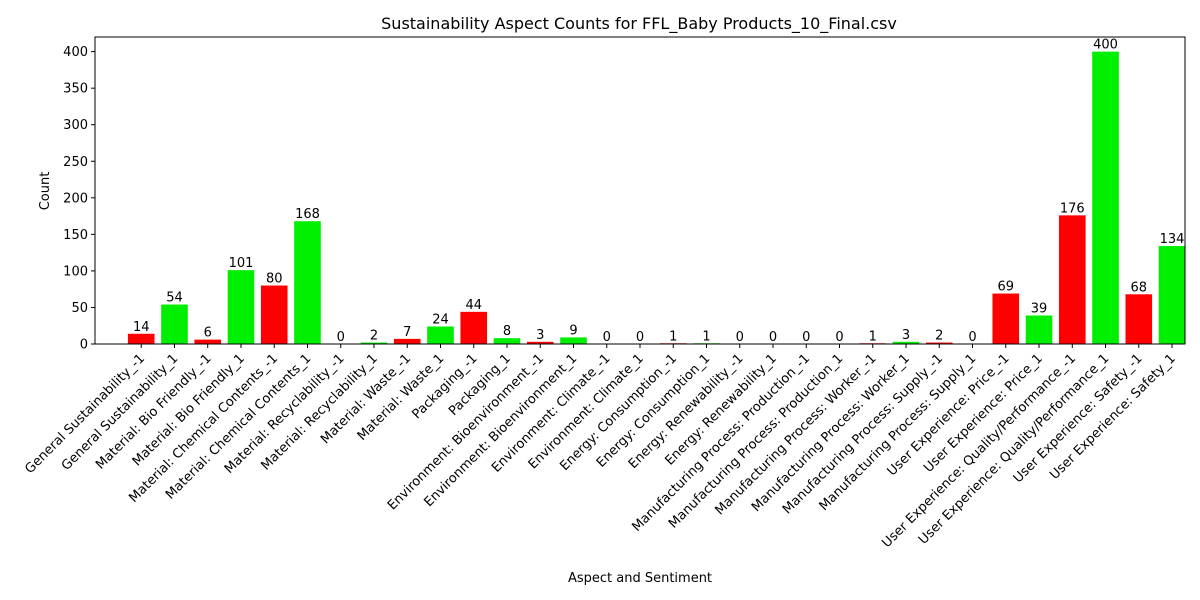 The image size is (1200, 600). What do you see at coordinates (407, 332) in the screenshot?
I see `bar-value-label: 7` at bounding box center [407, 332].